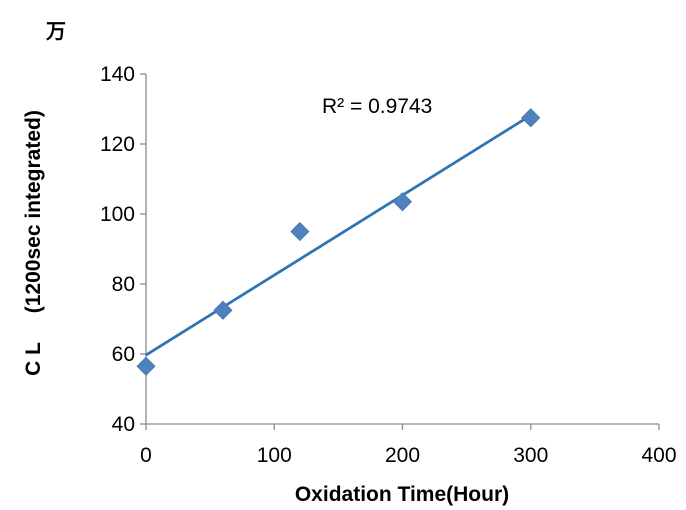 The height and width of the screenshot is (510, 686). What do you see at coordinates (55, 31) in the screenshot?
I see `y-unit-label: 万` at bounding box center [55, 31].